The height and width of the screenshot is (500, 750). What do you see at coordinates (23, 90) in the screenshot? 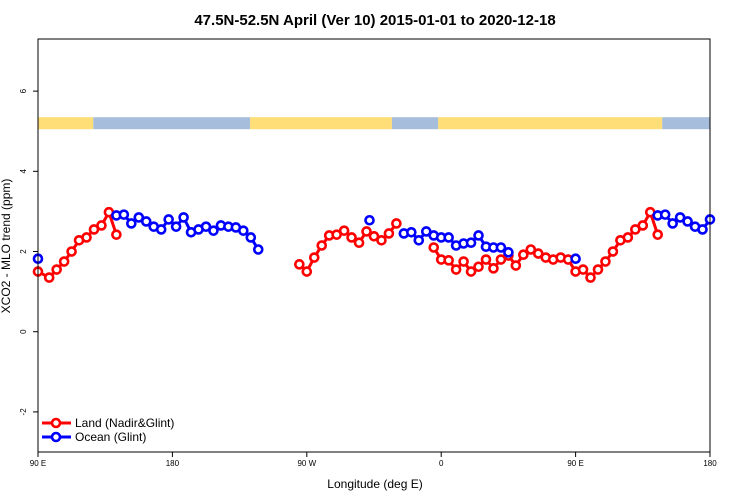
I see `y-tick-label: 6` at bounding box center [23, 90].